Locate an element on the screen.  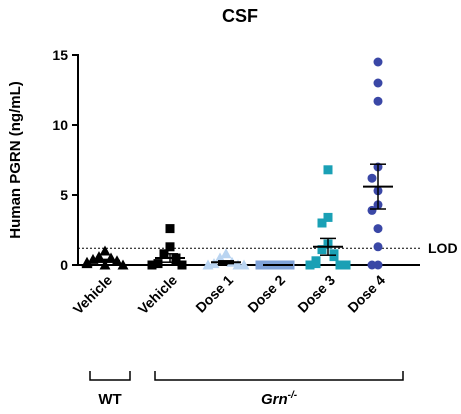
genotype-name: WT is located at coordinates (109, 399).